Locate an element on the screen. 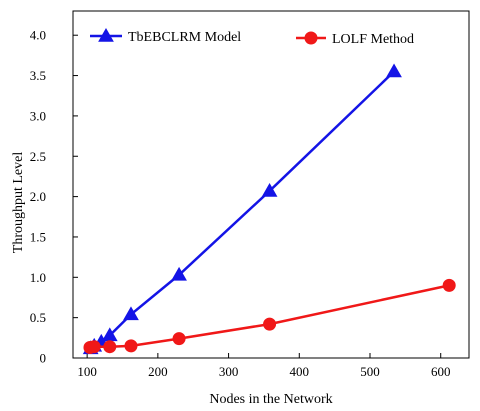  legend-label: TbEBCLRM Model is located at coordinates (184, 37).